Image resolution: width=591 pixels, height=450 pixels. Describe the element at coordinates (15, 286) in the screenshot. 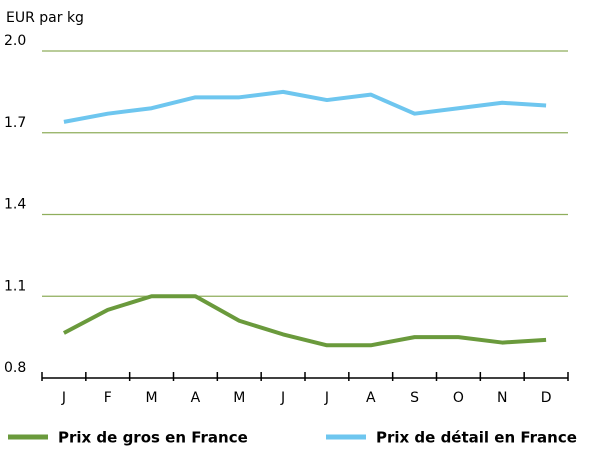

I see `y-tick-label: 1.1` at that location.